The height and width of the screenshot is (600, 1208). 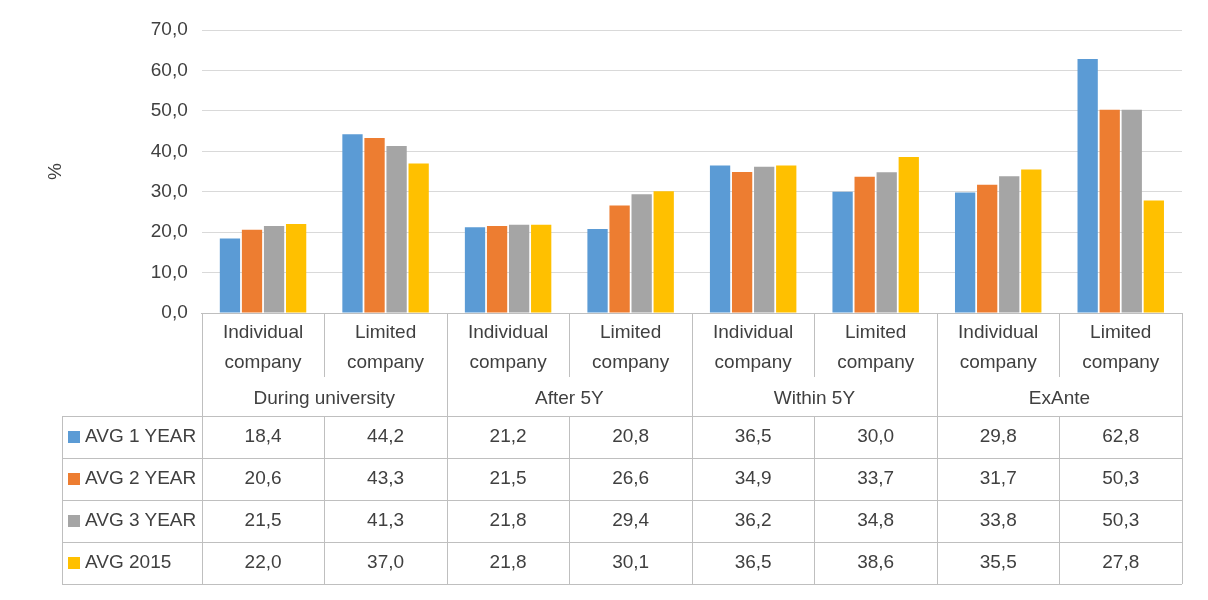 I want to click on y-tick-label: 50,0, so click(x=169, y=110).